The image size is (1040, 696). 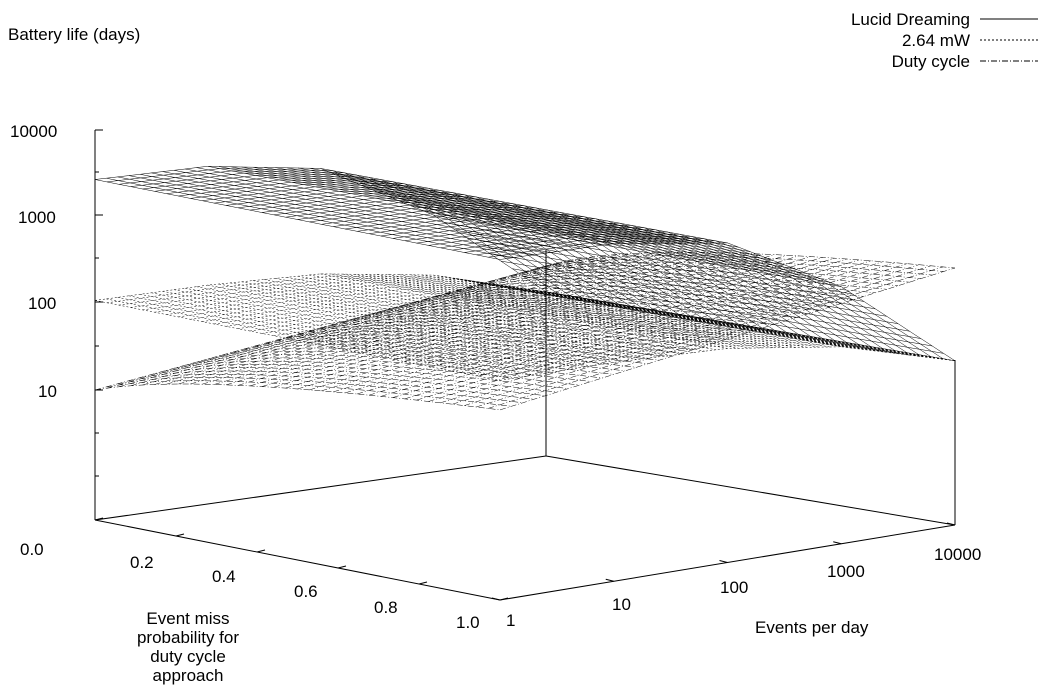 I want to click on z-tick-label: 100, so click(x=42, y=303).